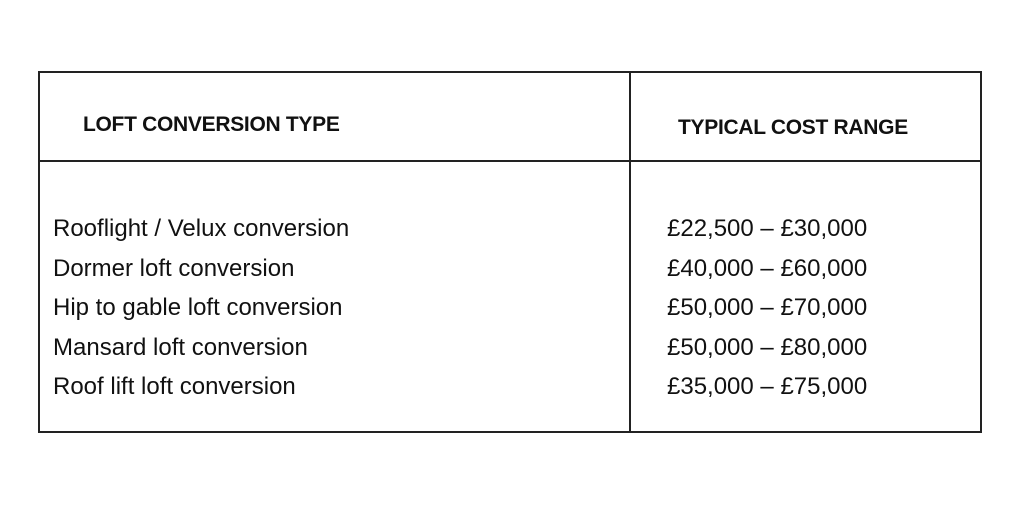 The height and width of the screenshot is (530, 1024). Describe the element at coordinates (510, 161) in the screenshot. I see `header-divider` at that location.